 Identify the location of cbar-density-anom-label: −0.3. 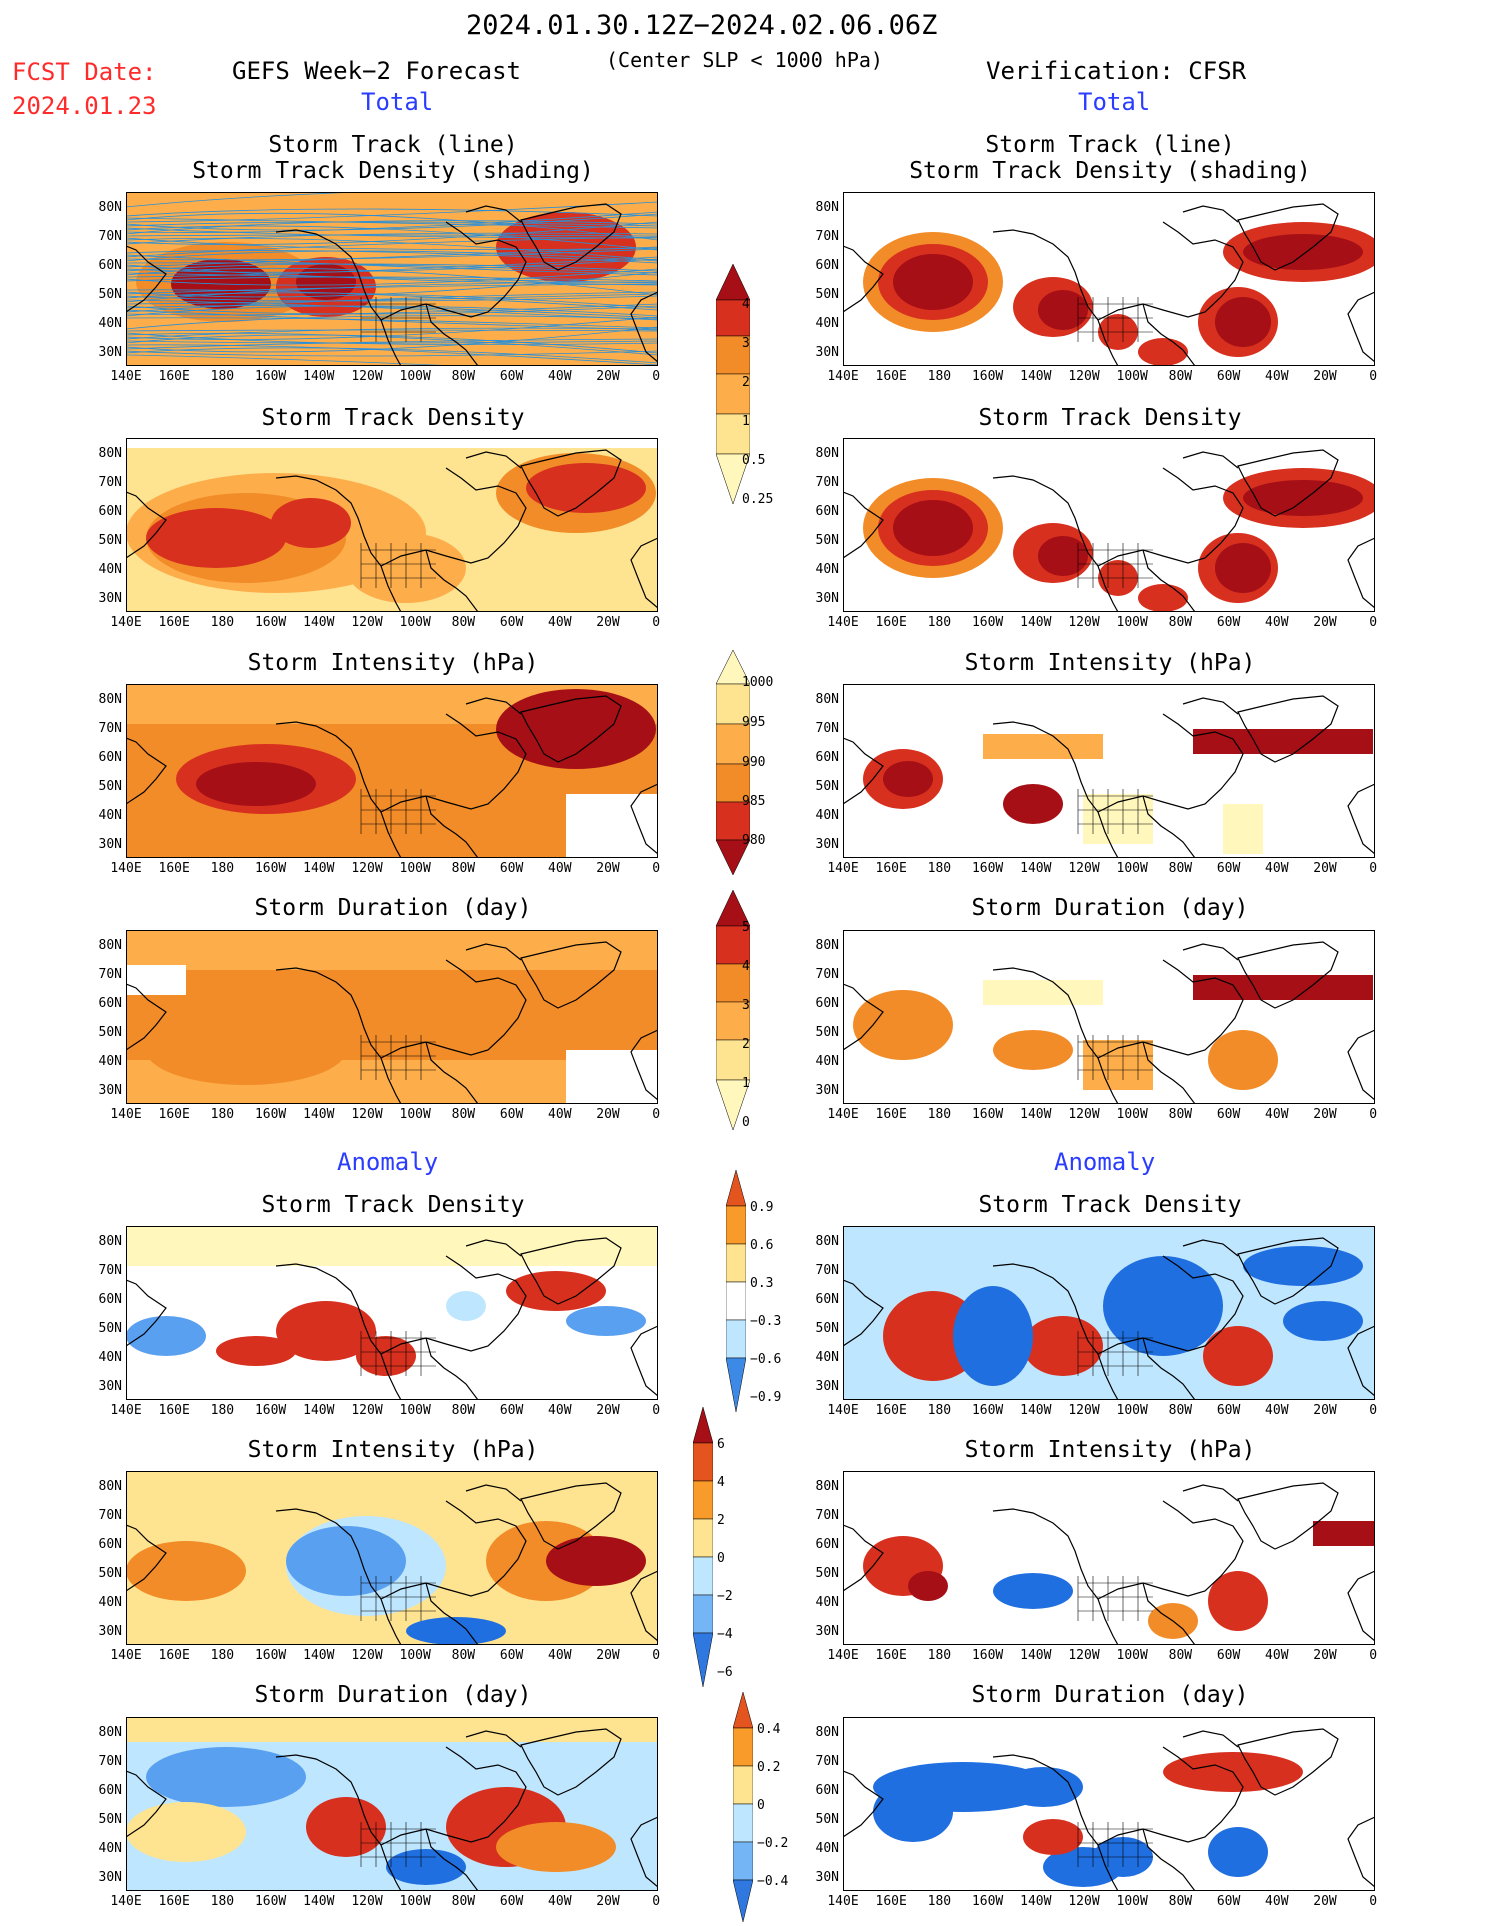
(766, 1321).